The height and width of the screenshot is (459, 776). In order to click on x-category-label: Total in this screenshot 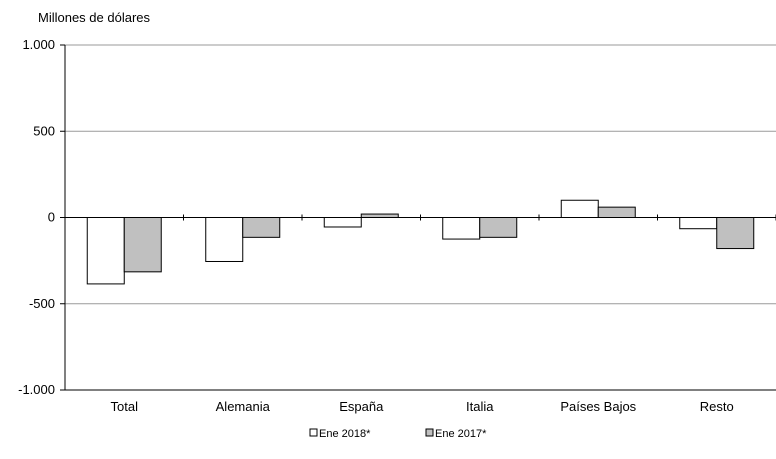, I will do `click(125, 406)`.